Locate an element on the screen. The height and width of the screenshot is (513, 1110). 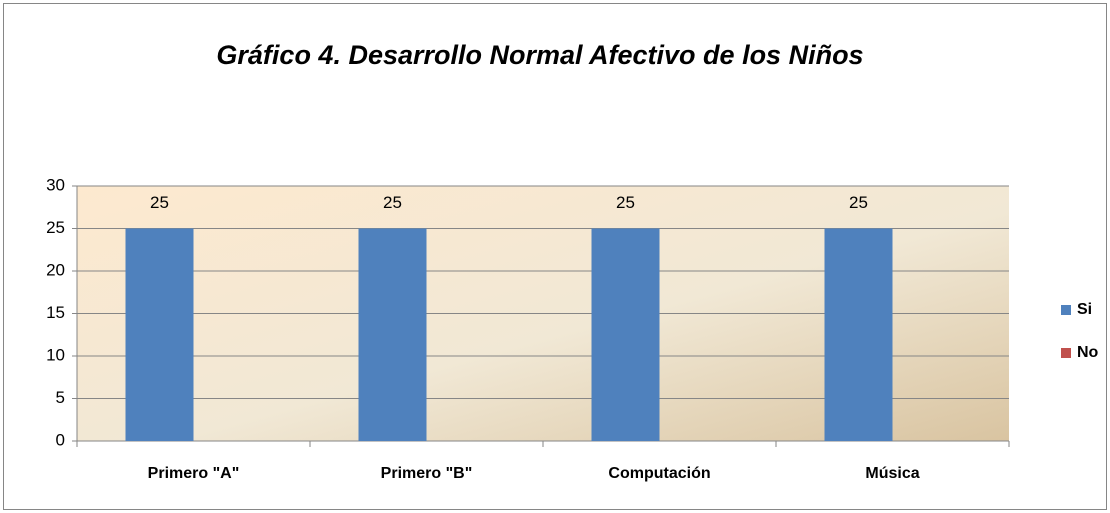
y-tick-label: 5 is located at coordinates (60, 397).